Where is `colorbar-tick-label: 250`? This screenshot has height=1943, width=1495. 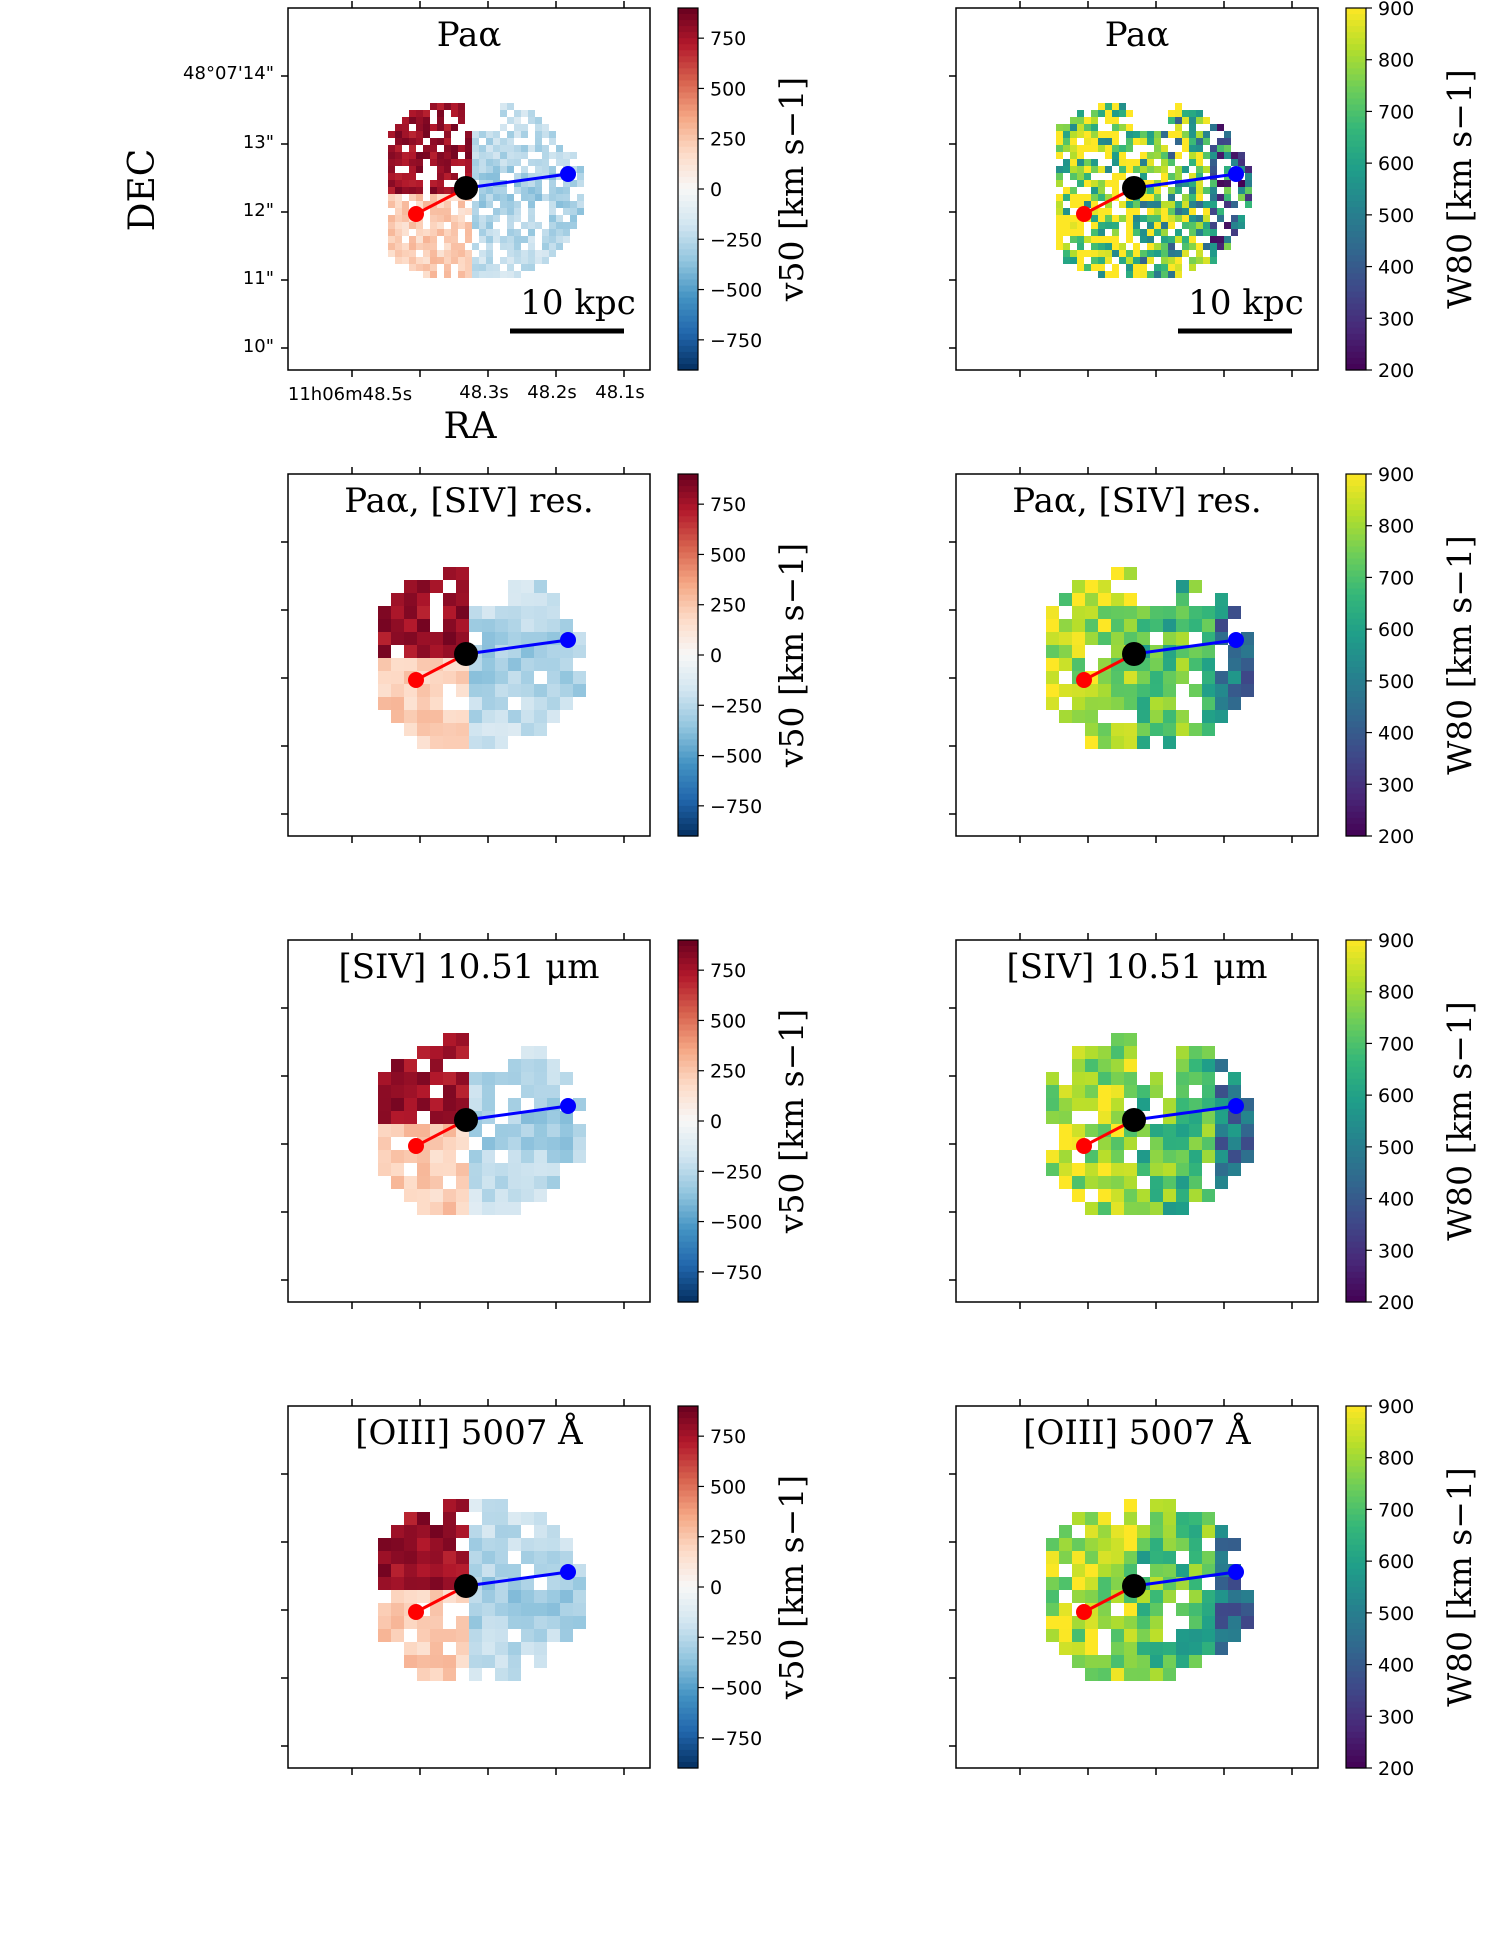 colorbar-tick-label: 250 is located at coordinates (728, 1072).